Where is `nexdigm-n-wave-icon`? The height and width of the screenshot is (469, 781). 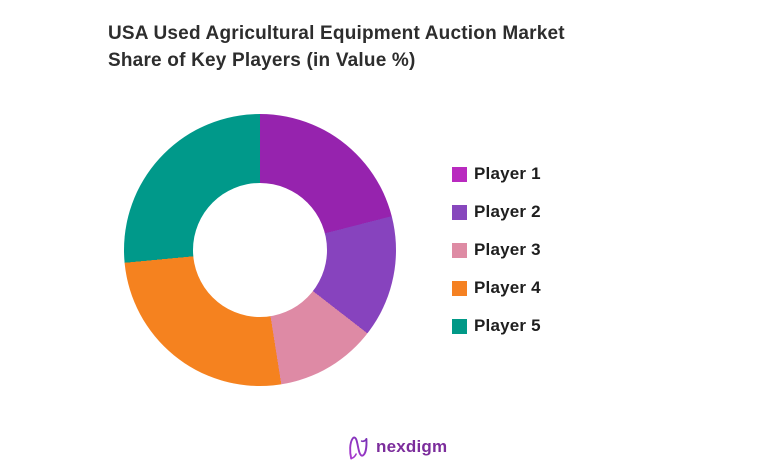
nexdigm-n-wave-icon is located at coordinates (358, 448).